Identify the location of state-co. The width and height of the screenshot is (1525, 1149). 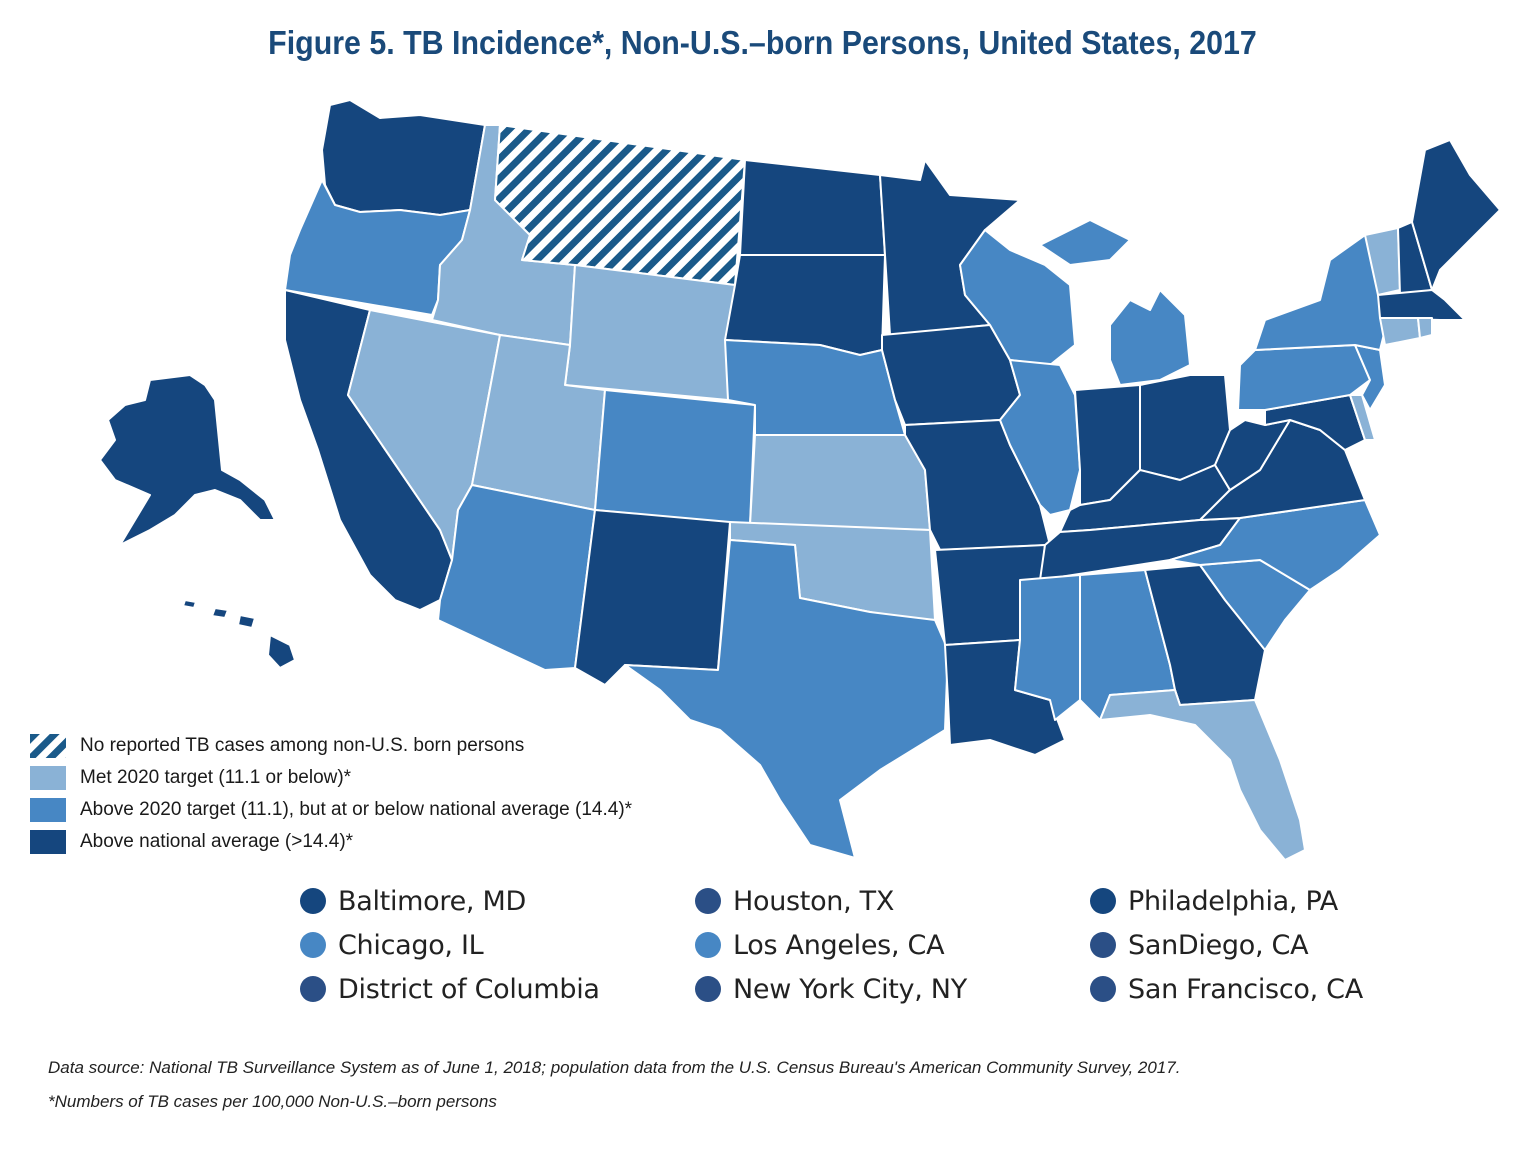
(675, 457).